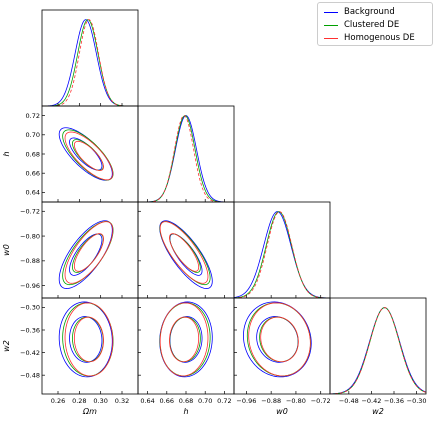  What do you see at coordinates (30, 308) in the screenshot?
I see `y-tick-label-w2: −0.30` at bounding box center [30, 308].